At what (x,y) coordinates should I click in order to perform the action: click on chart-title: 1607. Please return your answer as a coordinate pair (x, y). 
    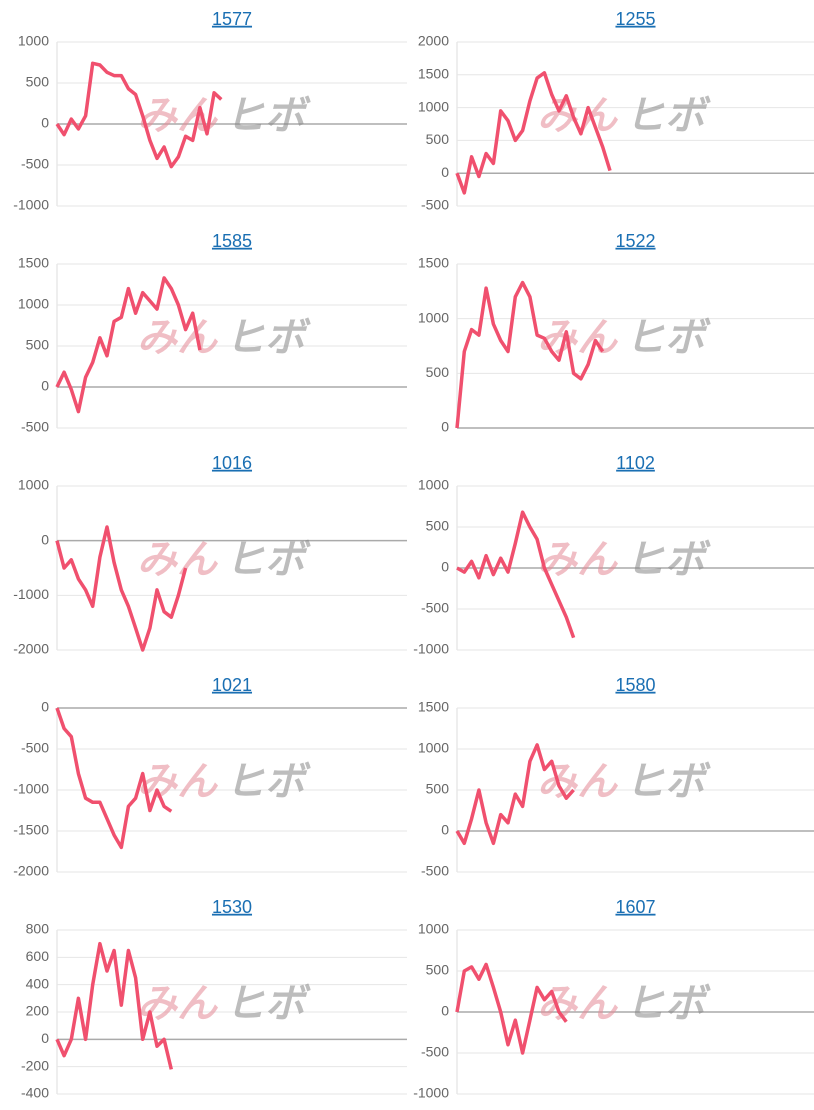
    Looking at the image, I should click on (635, 907).